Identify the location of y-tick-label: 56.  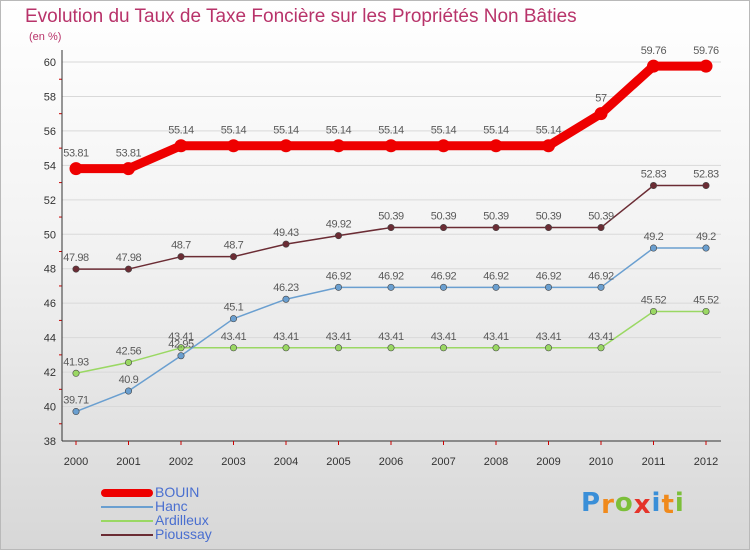
(50, 132).